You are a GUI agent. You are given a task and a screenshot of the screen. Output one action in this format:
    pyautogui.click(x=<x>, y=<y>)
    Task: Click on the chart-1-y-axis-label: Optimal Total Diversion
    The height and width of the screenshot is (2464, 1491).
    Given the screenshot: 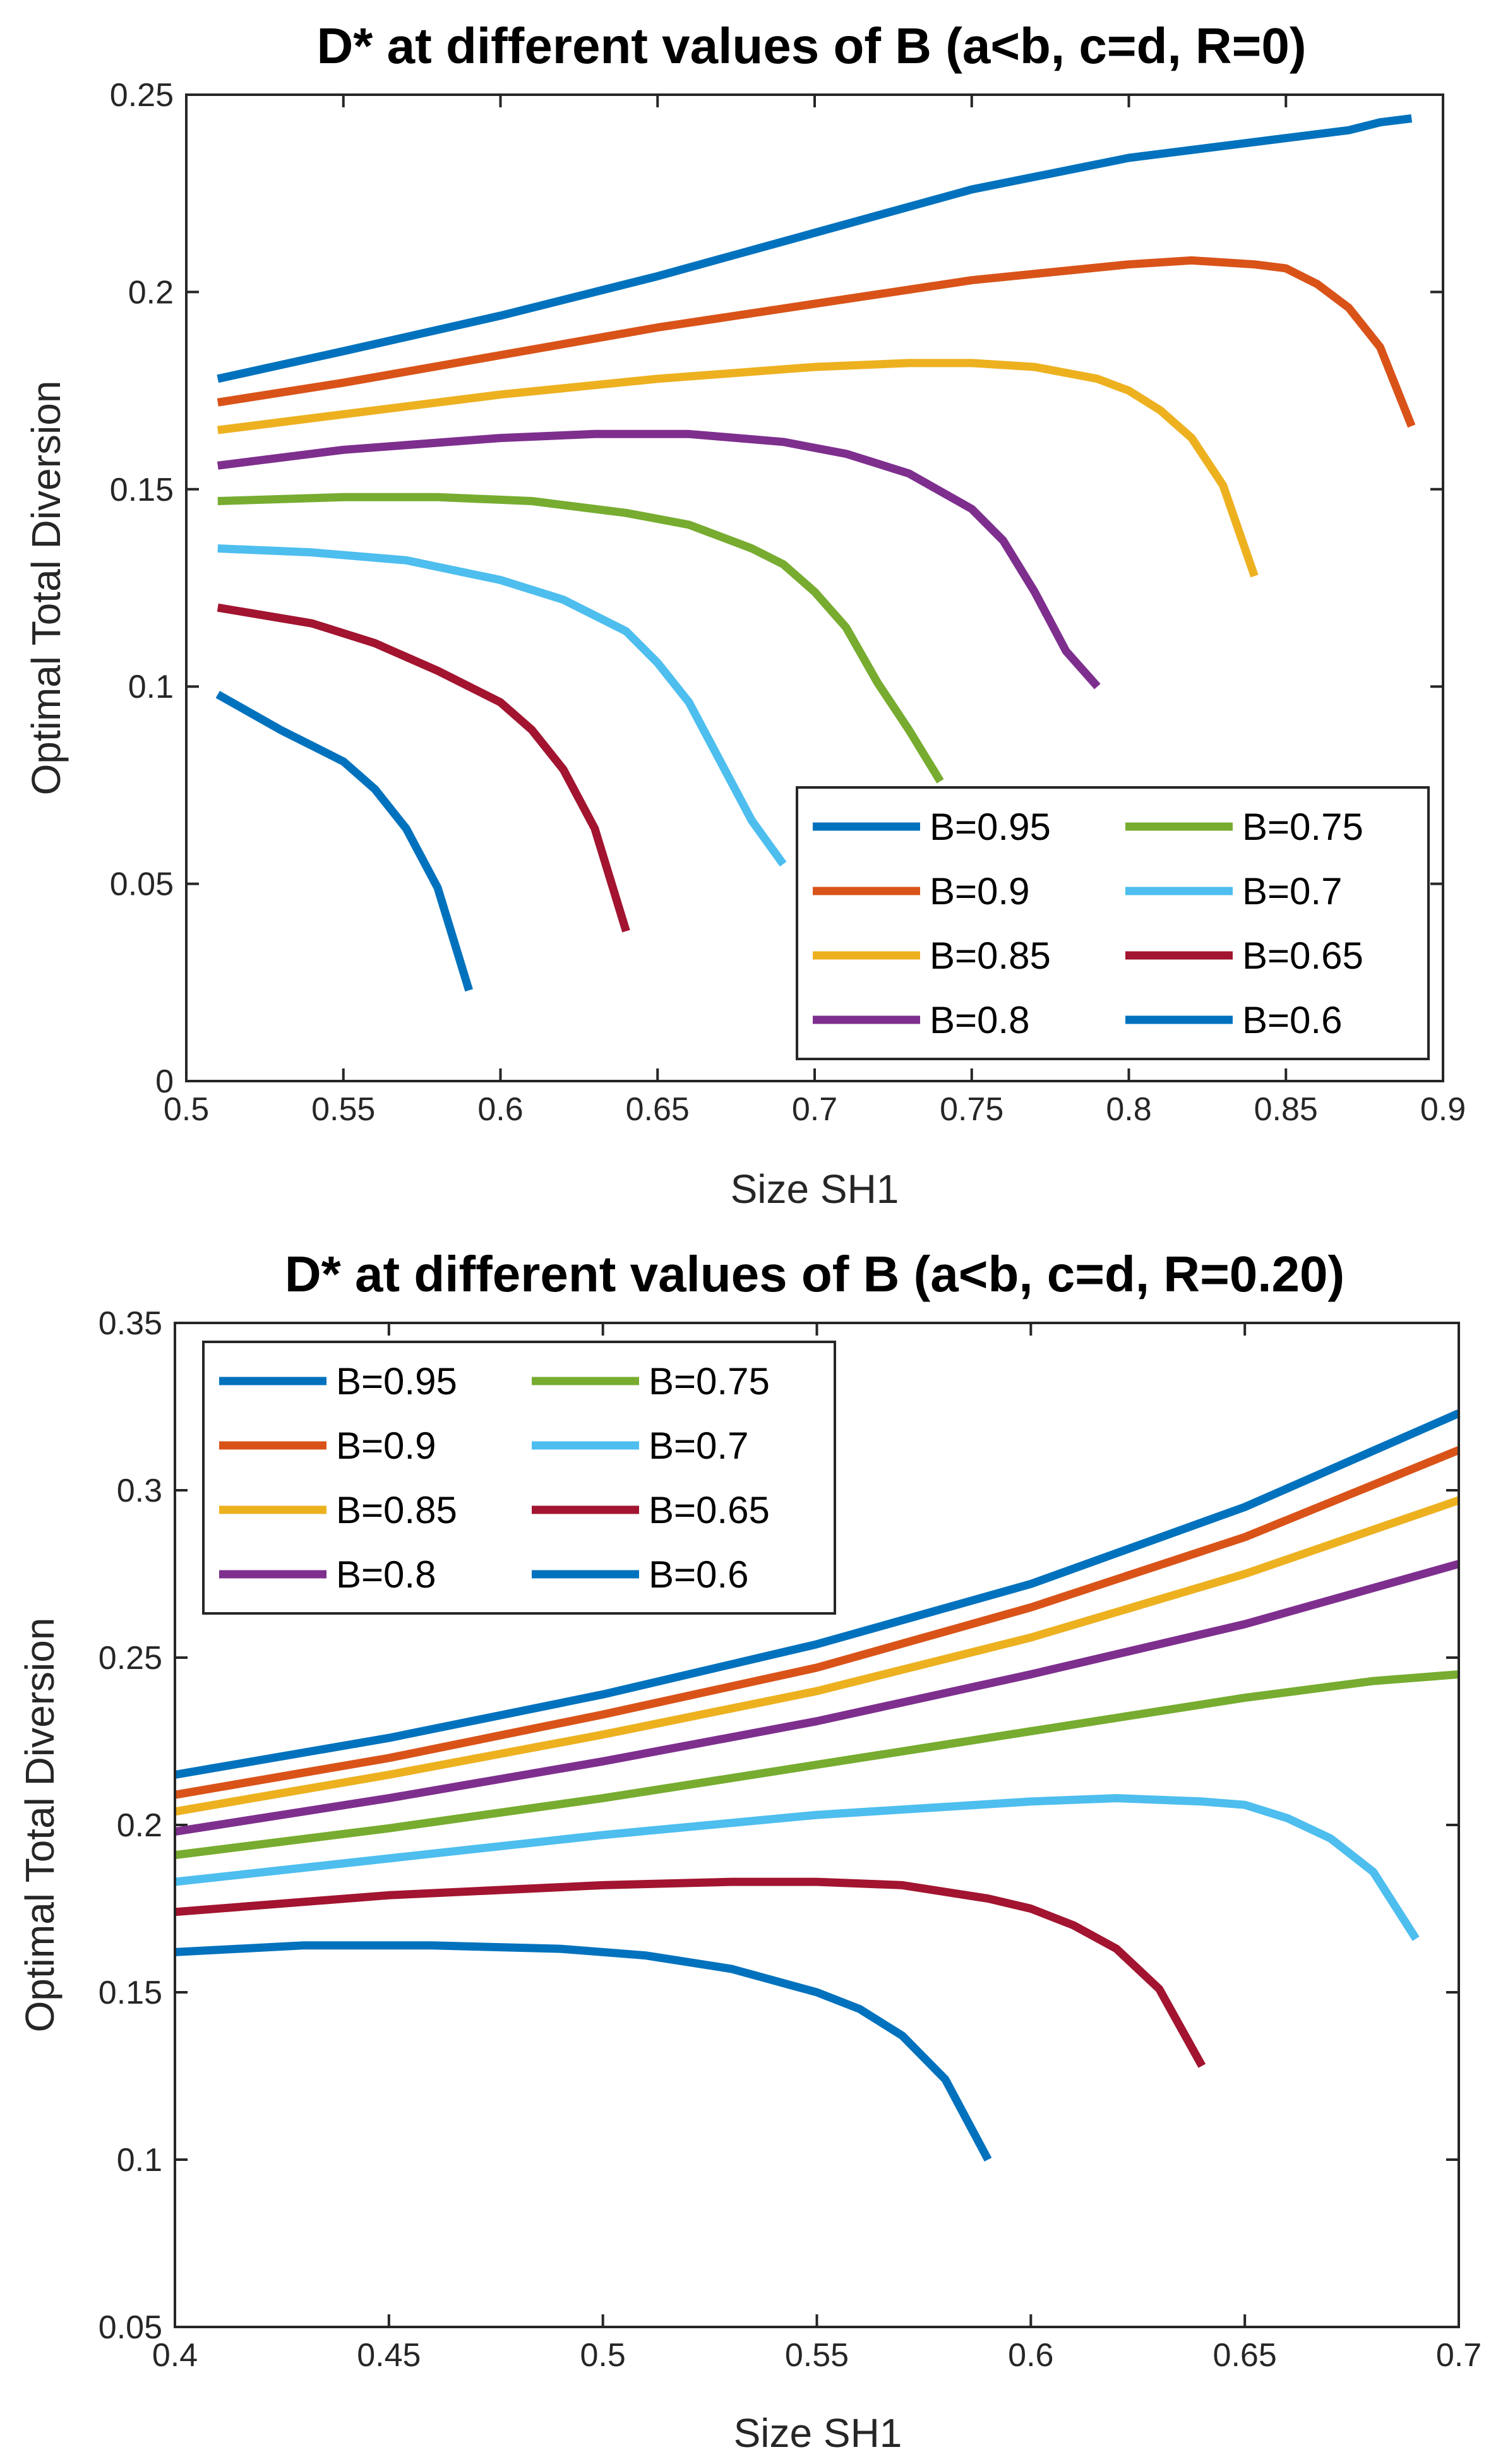 What is the action you would take?
    pyautogui.click(x=46, y=588)
    